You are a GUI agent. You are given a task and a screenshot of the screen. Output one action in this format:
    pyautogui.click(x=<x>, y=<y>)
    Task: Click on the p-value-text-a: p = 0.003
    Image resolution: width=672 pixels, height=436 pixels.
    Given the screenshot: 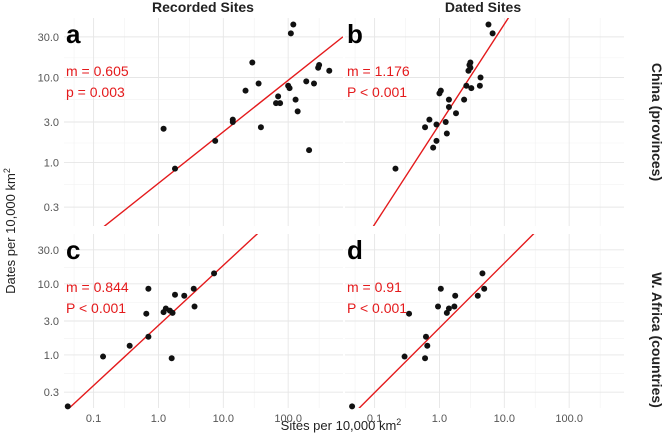 What is the action you would take?
    pyautogui.click(x=95, y=92)
    